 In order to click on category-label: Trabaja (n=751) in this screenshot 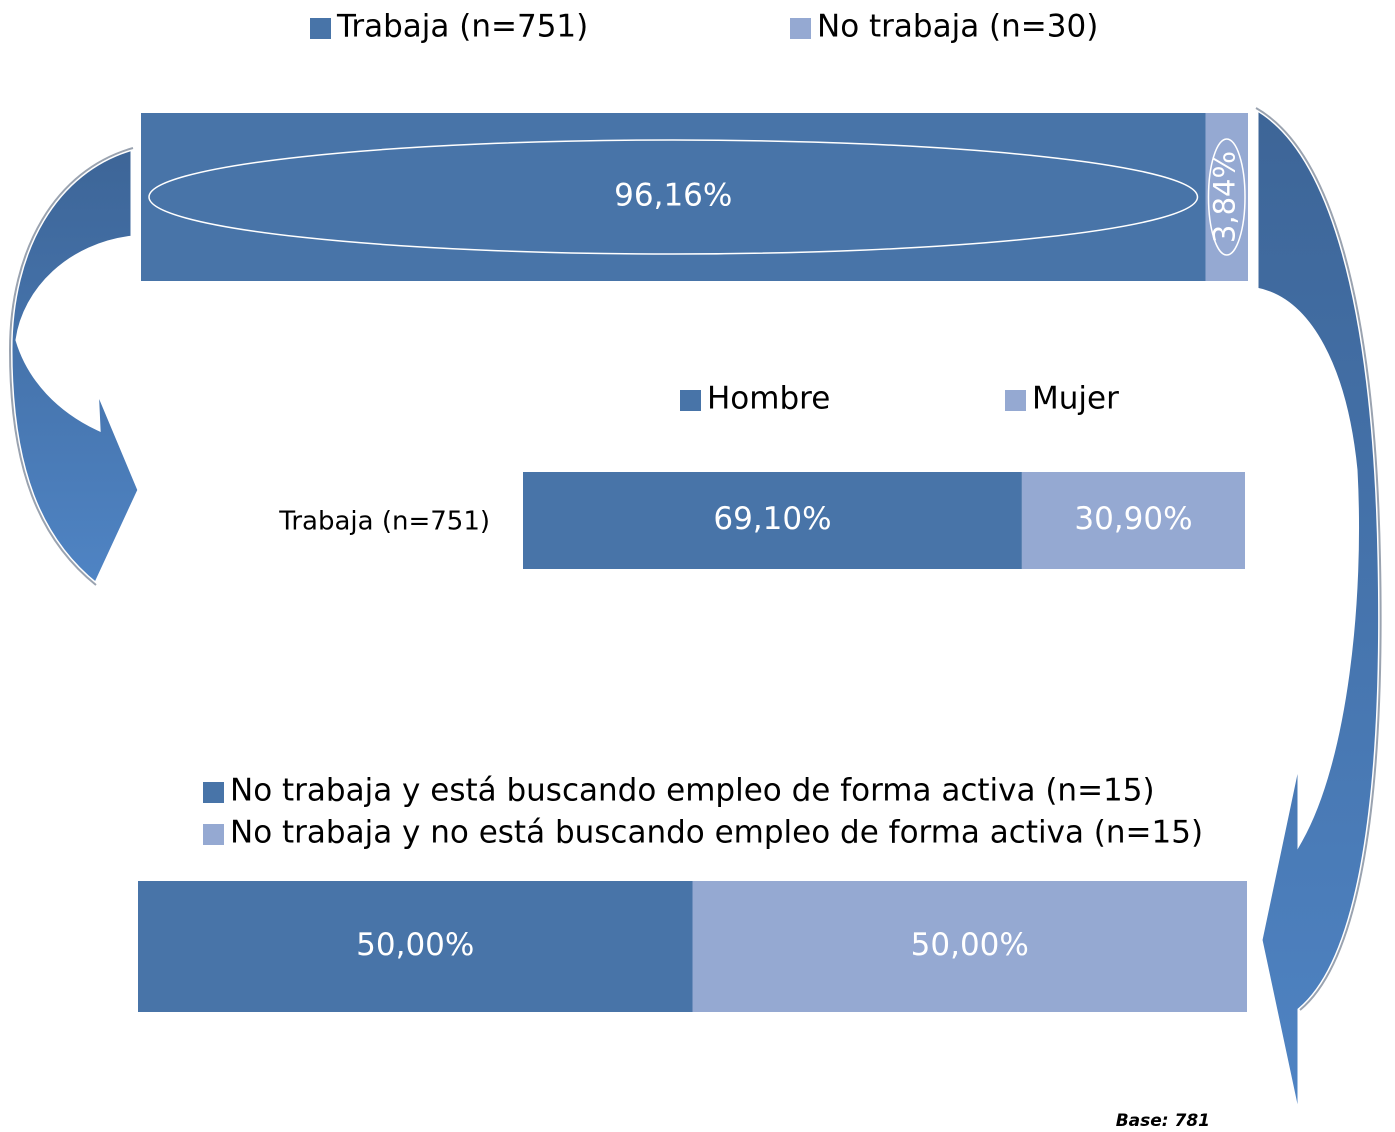, I will do `click(384, 522)`.